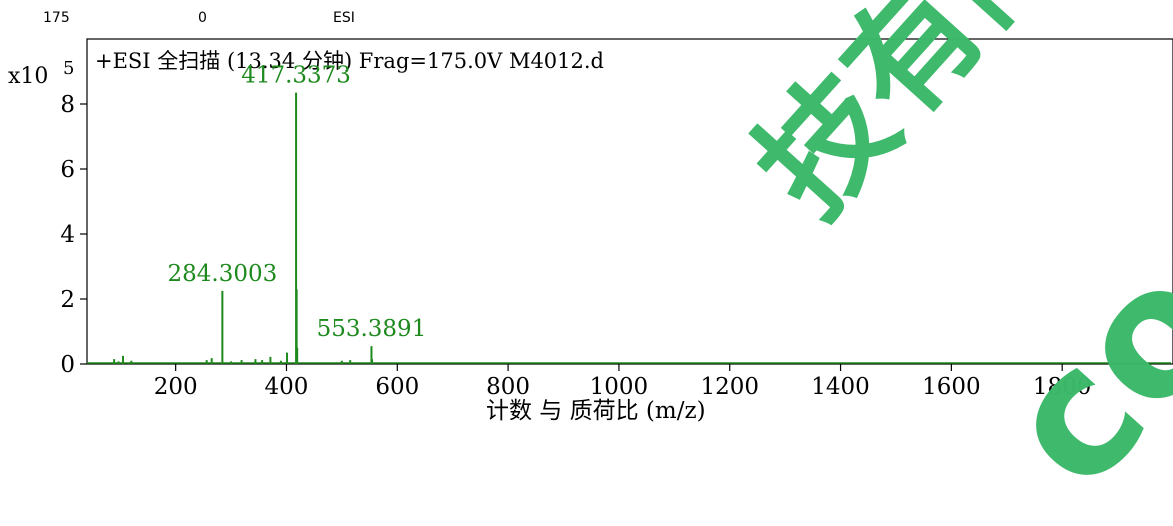  What do you see at coordinates (344, 18) in the screenshot?
I see `header-ion: ESI` at bounding box center [344, 18].